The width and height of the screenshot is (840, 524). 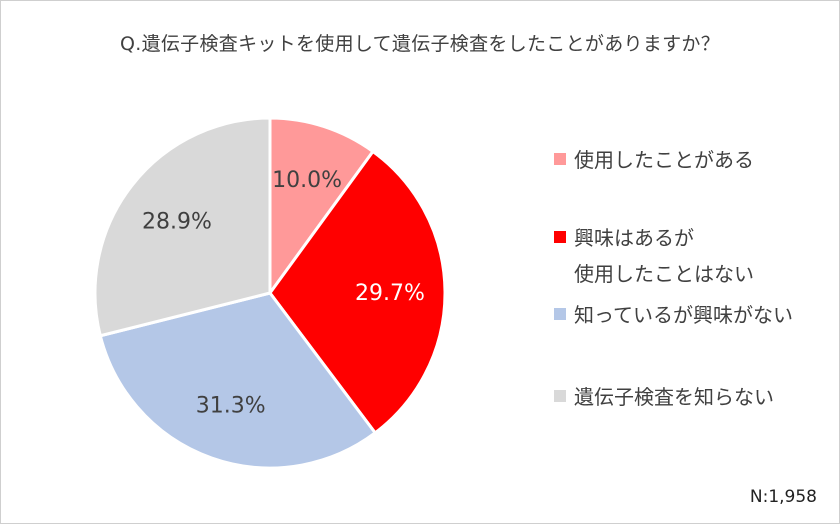 I want to click on legend-item-used: 使用したことがある, so click(x=654, y=160).